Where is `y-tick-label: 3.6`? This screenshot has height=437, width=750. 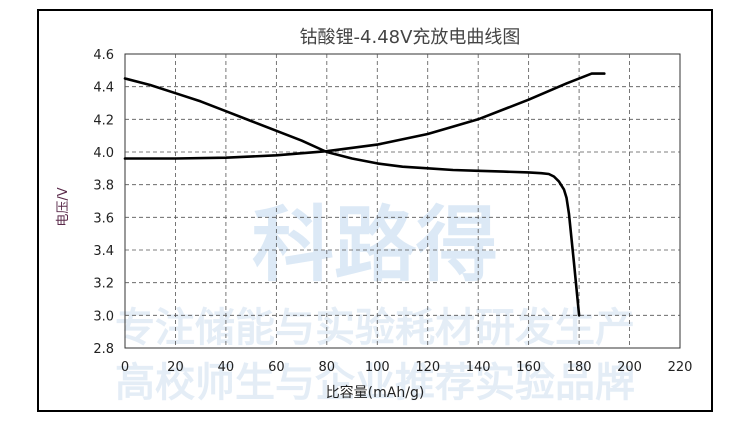 y-tick-label: 3.6 is located at coordinates (103, 218).